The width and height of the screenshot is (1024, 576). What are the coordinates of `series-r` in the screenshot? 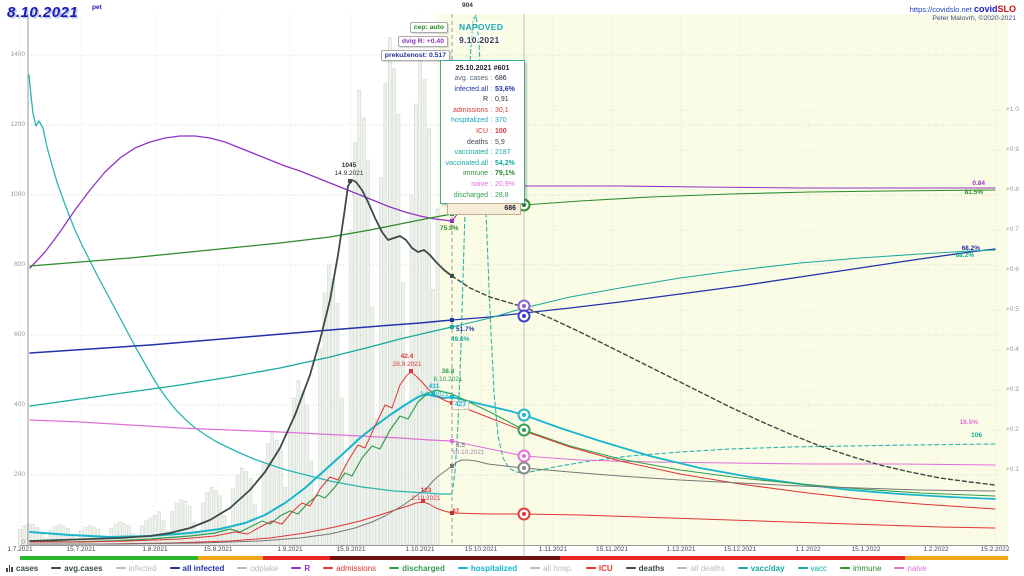 It's located at (241, 202).